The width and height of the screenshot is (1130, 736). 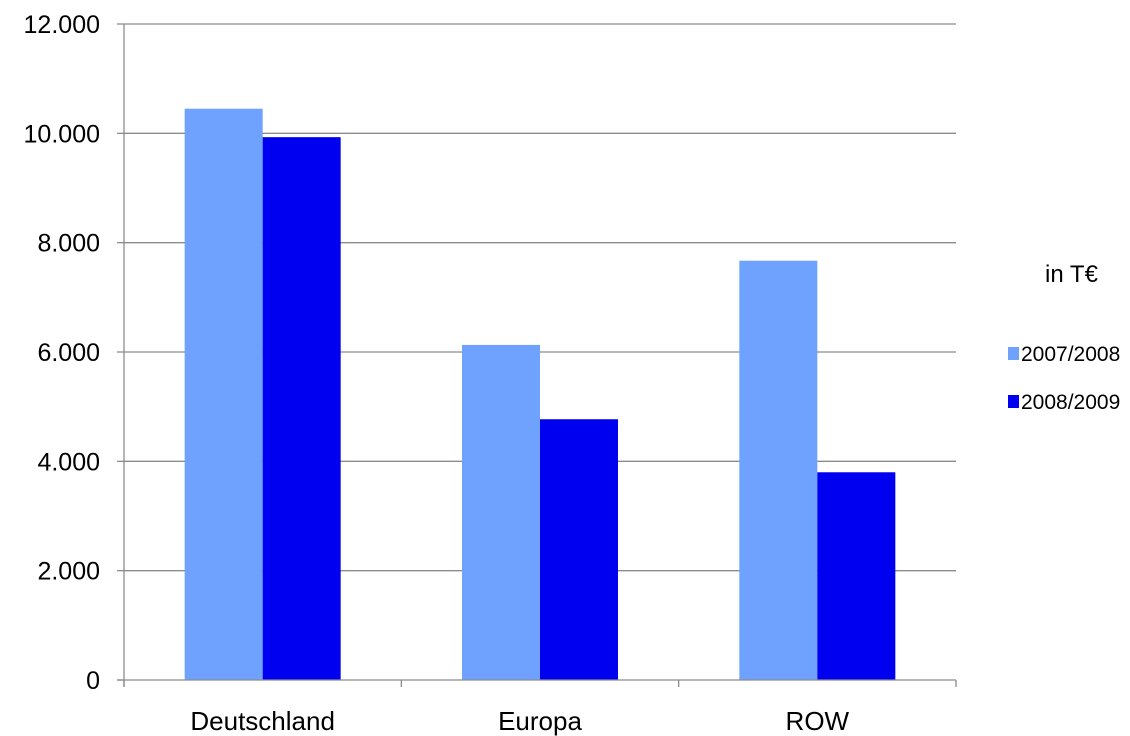 What do you see at coordinates (68, 462) in the screenshot?
I see `y-tick-label: 4.000` at bounding box center [68, 462].